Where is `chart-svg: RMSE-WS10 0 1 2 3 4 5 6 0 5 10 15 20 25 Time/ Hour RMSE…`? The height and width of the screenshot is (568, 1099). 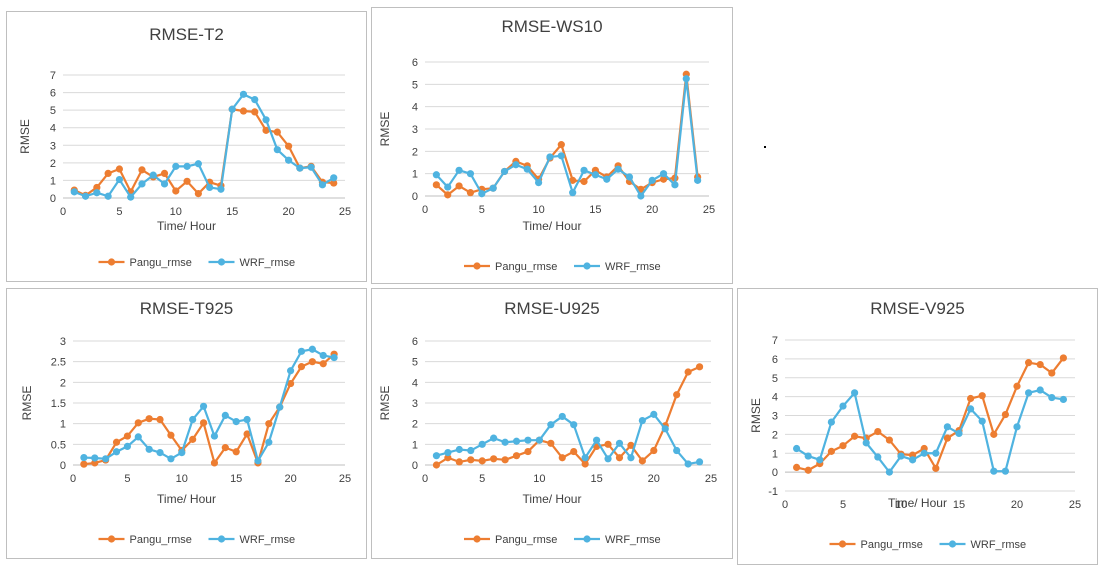
chart-svg: RMSE-WS10 0 1 2 3 4 5 6 0 5 10 15 20 25 Time/ Hour RMSE… is located at coordinates (546, 145).